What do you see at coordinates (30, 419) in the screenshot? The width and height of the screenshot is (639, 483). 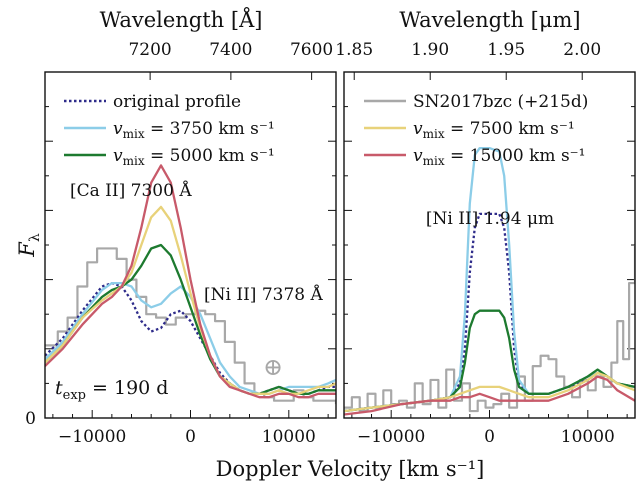 I see `y-zero-label: 0` at bounding box center [30, 419].